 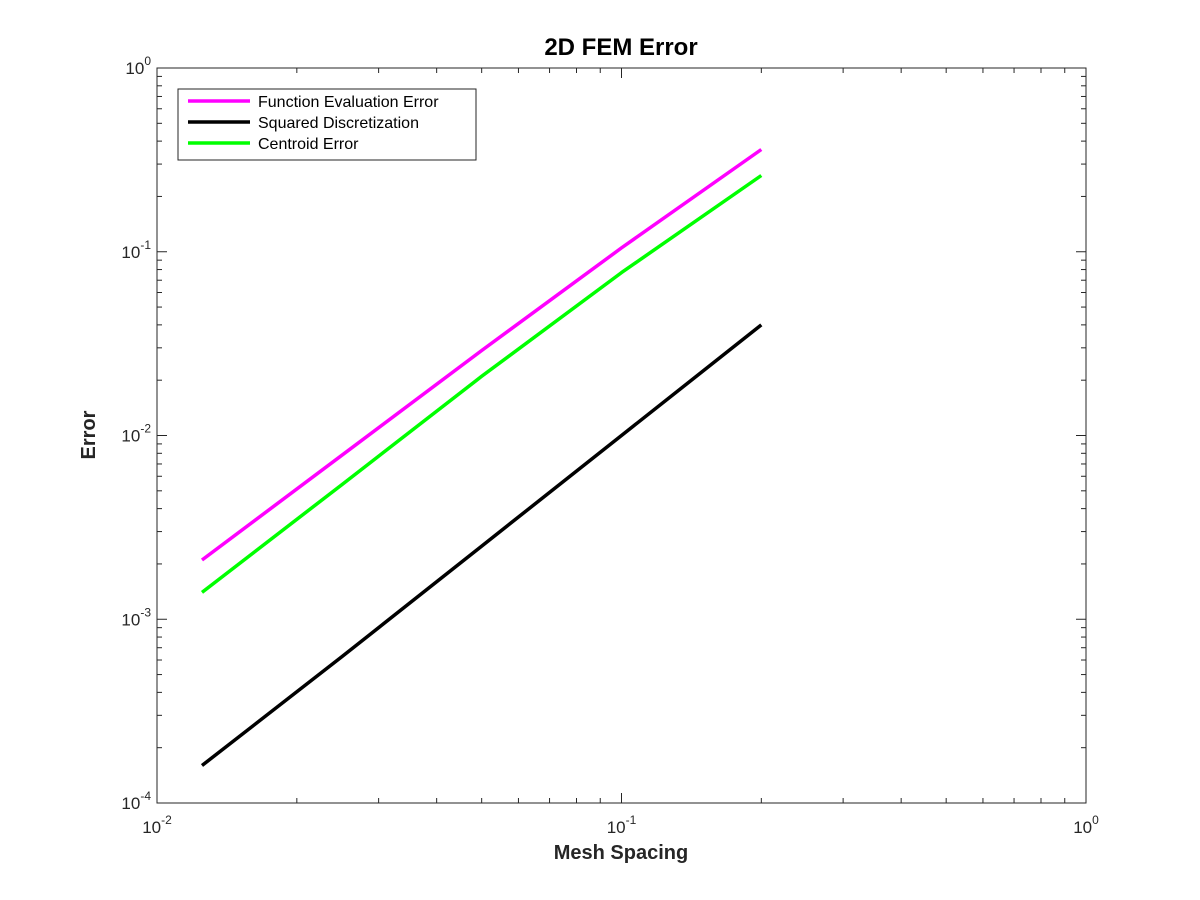 I want to click on legend-label: Squared Discretization, so click(x=338, y=123).